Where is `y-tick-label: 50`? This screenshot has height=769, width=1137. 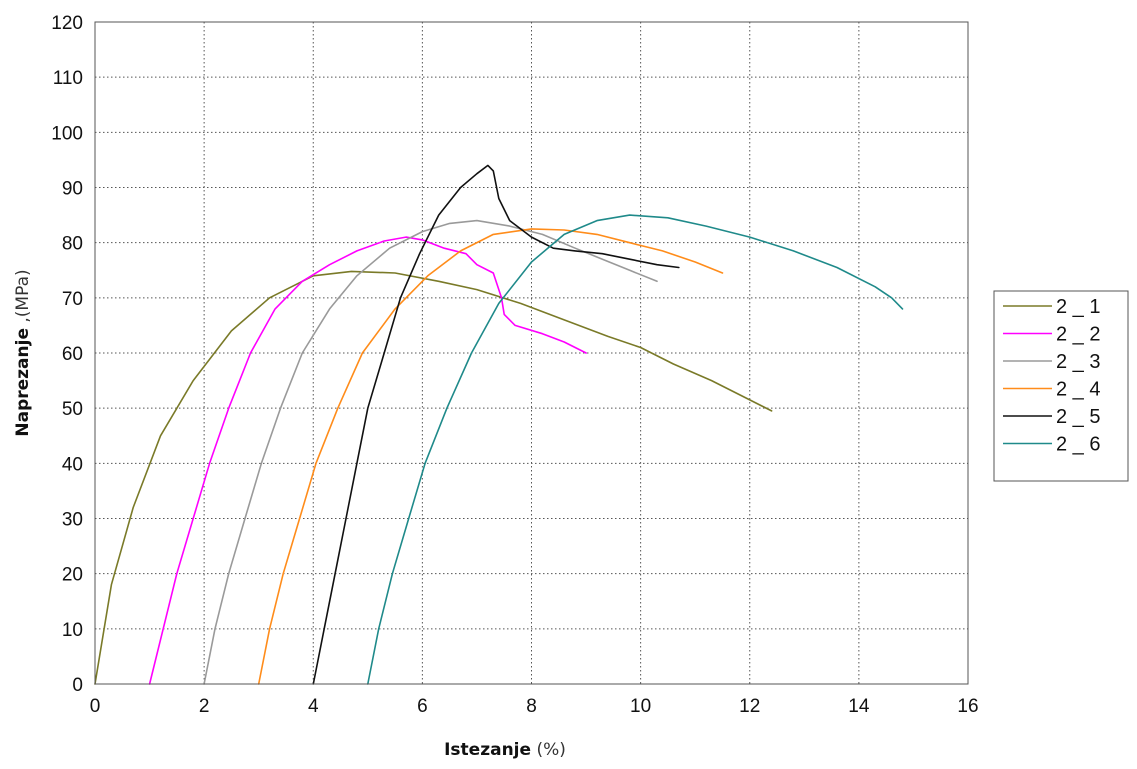
y-tick-label: 50 is located at coordinates (72, 409).